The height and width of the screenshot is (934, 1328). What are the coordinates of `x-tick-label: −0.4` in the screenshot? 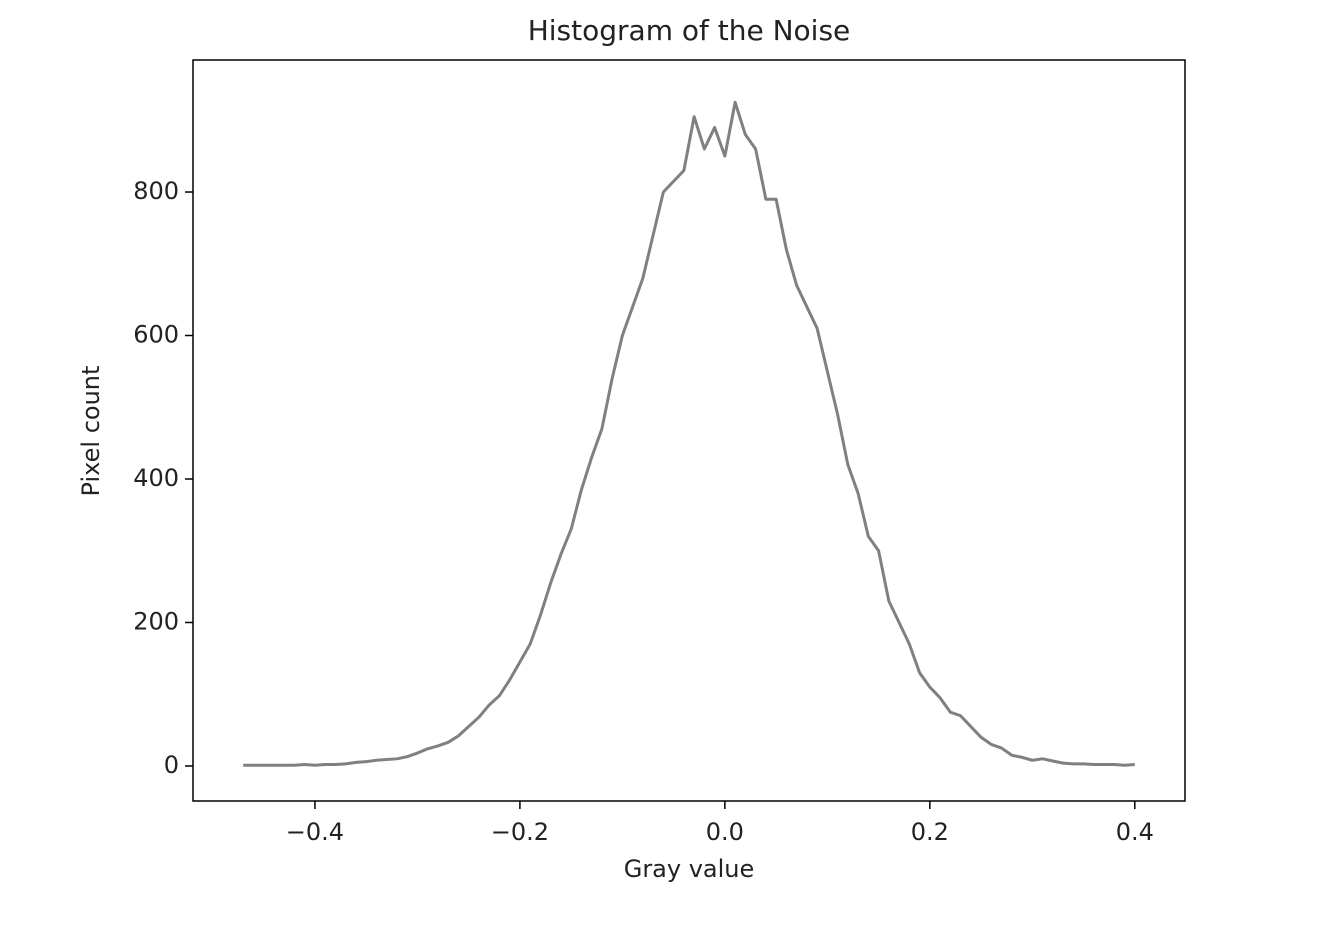 It's located at (315, 832).